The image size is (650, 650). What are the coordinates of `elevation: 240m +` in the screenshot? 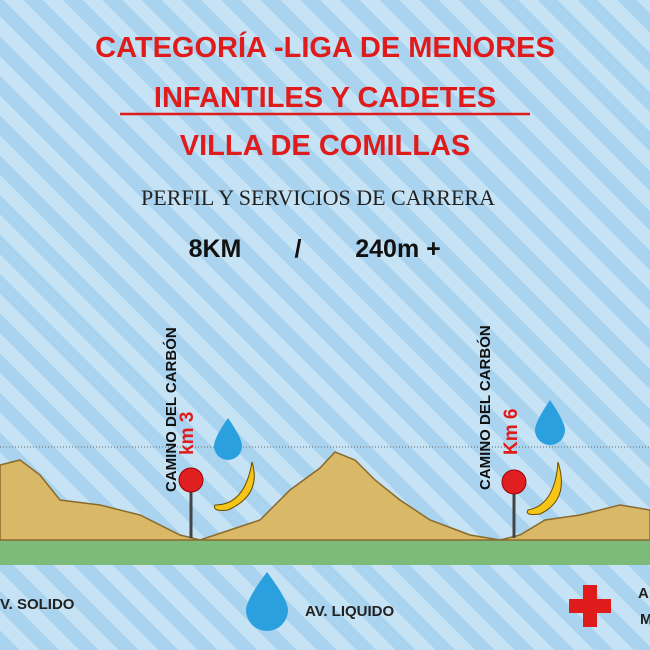 It's located at (398, 249).